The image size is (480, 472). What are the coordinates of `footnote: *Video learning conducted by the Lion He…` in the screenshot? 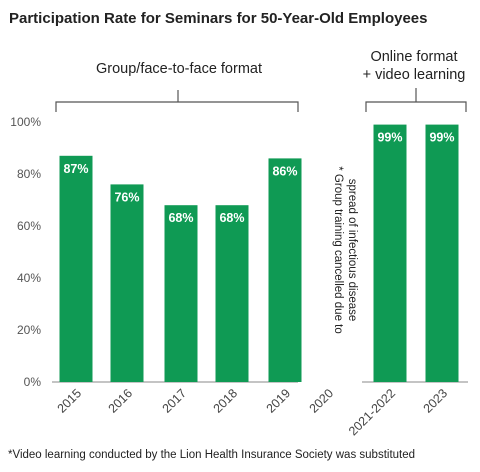 It's located at (212, 455).